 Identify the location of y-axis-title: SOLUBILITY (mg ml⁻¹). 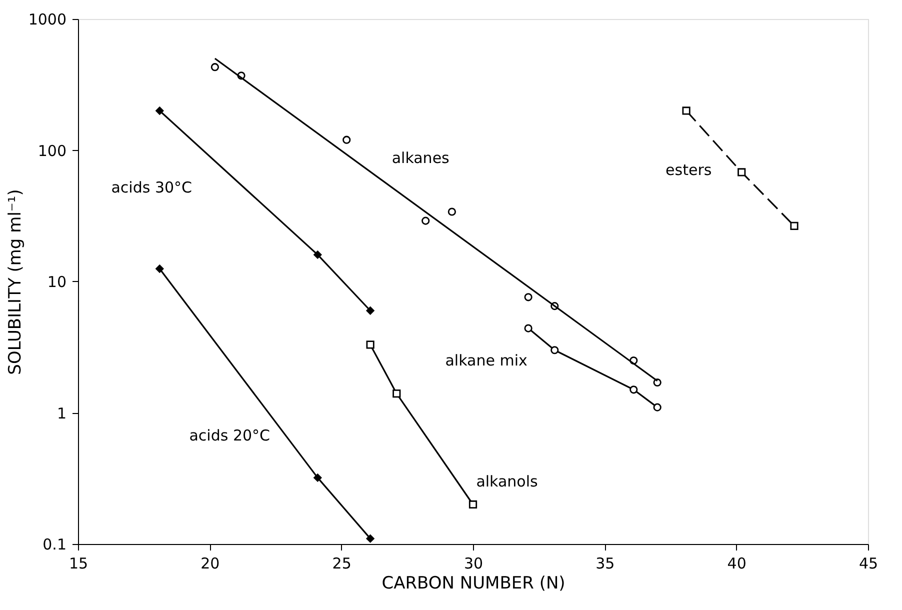
(15, 282).